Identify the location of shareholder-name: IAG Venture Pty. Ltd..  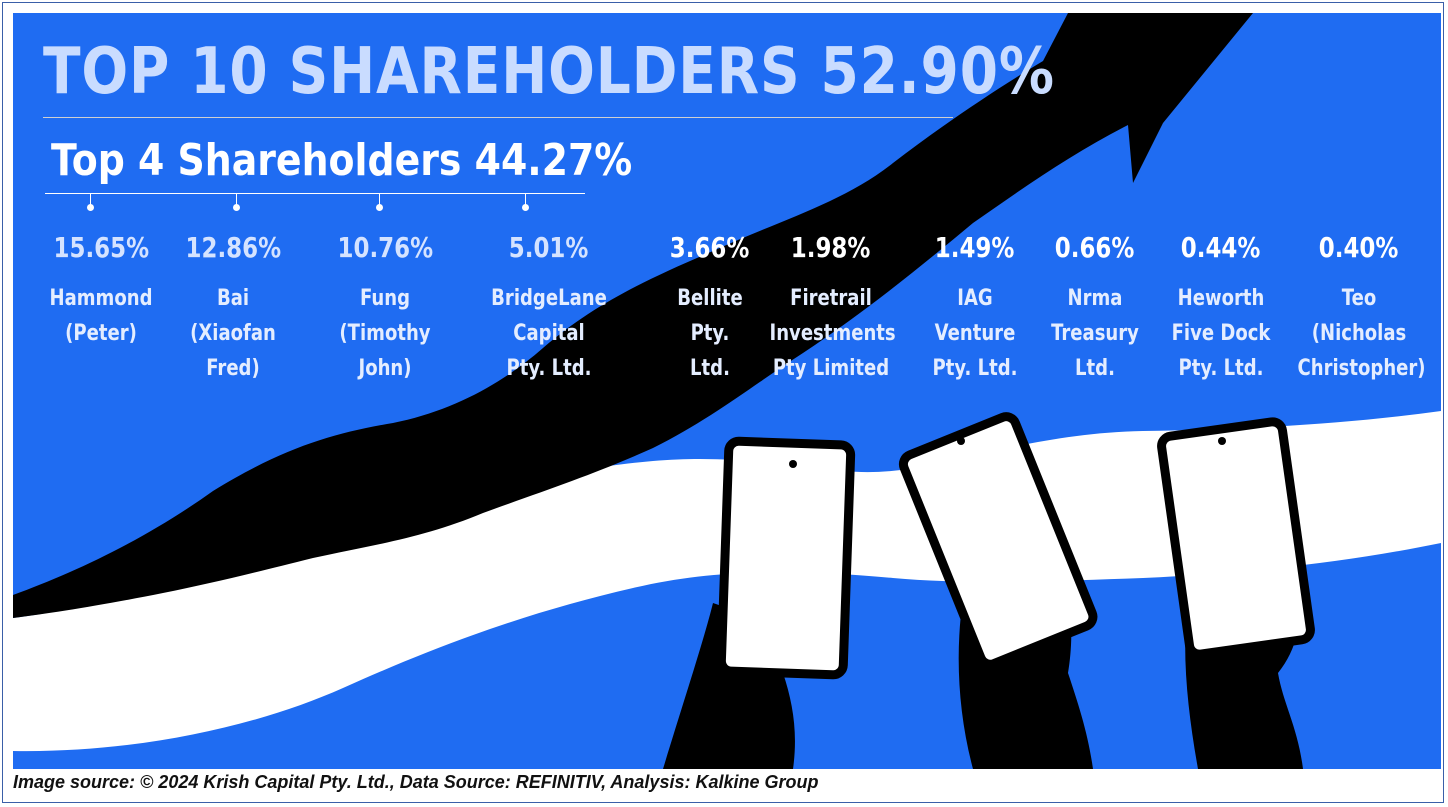
(975, 333).